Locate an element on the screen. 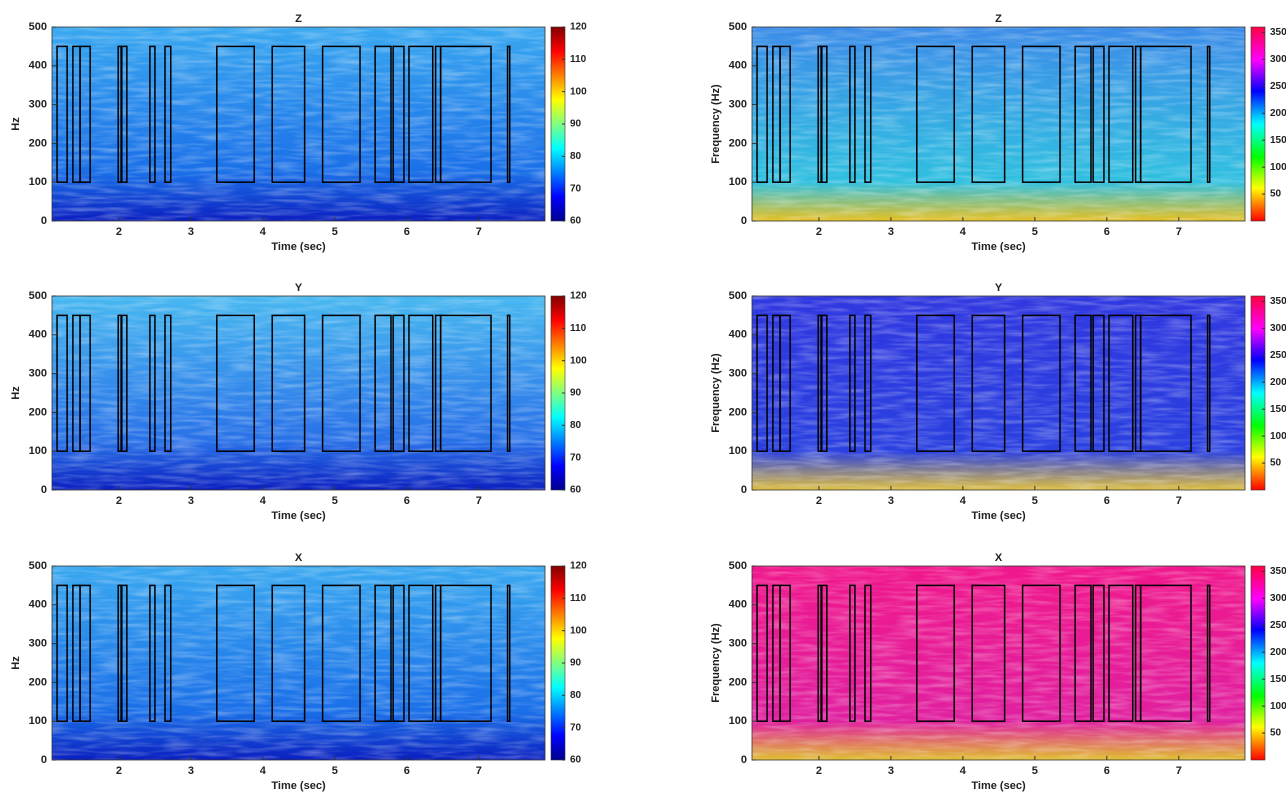 This screenshot has height=795, width=1286. x-tick-label: 2 is located at coordinates (119, 771).